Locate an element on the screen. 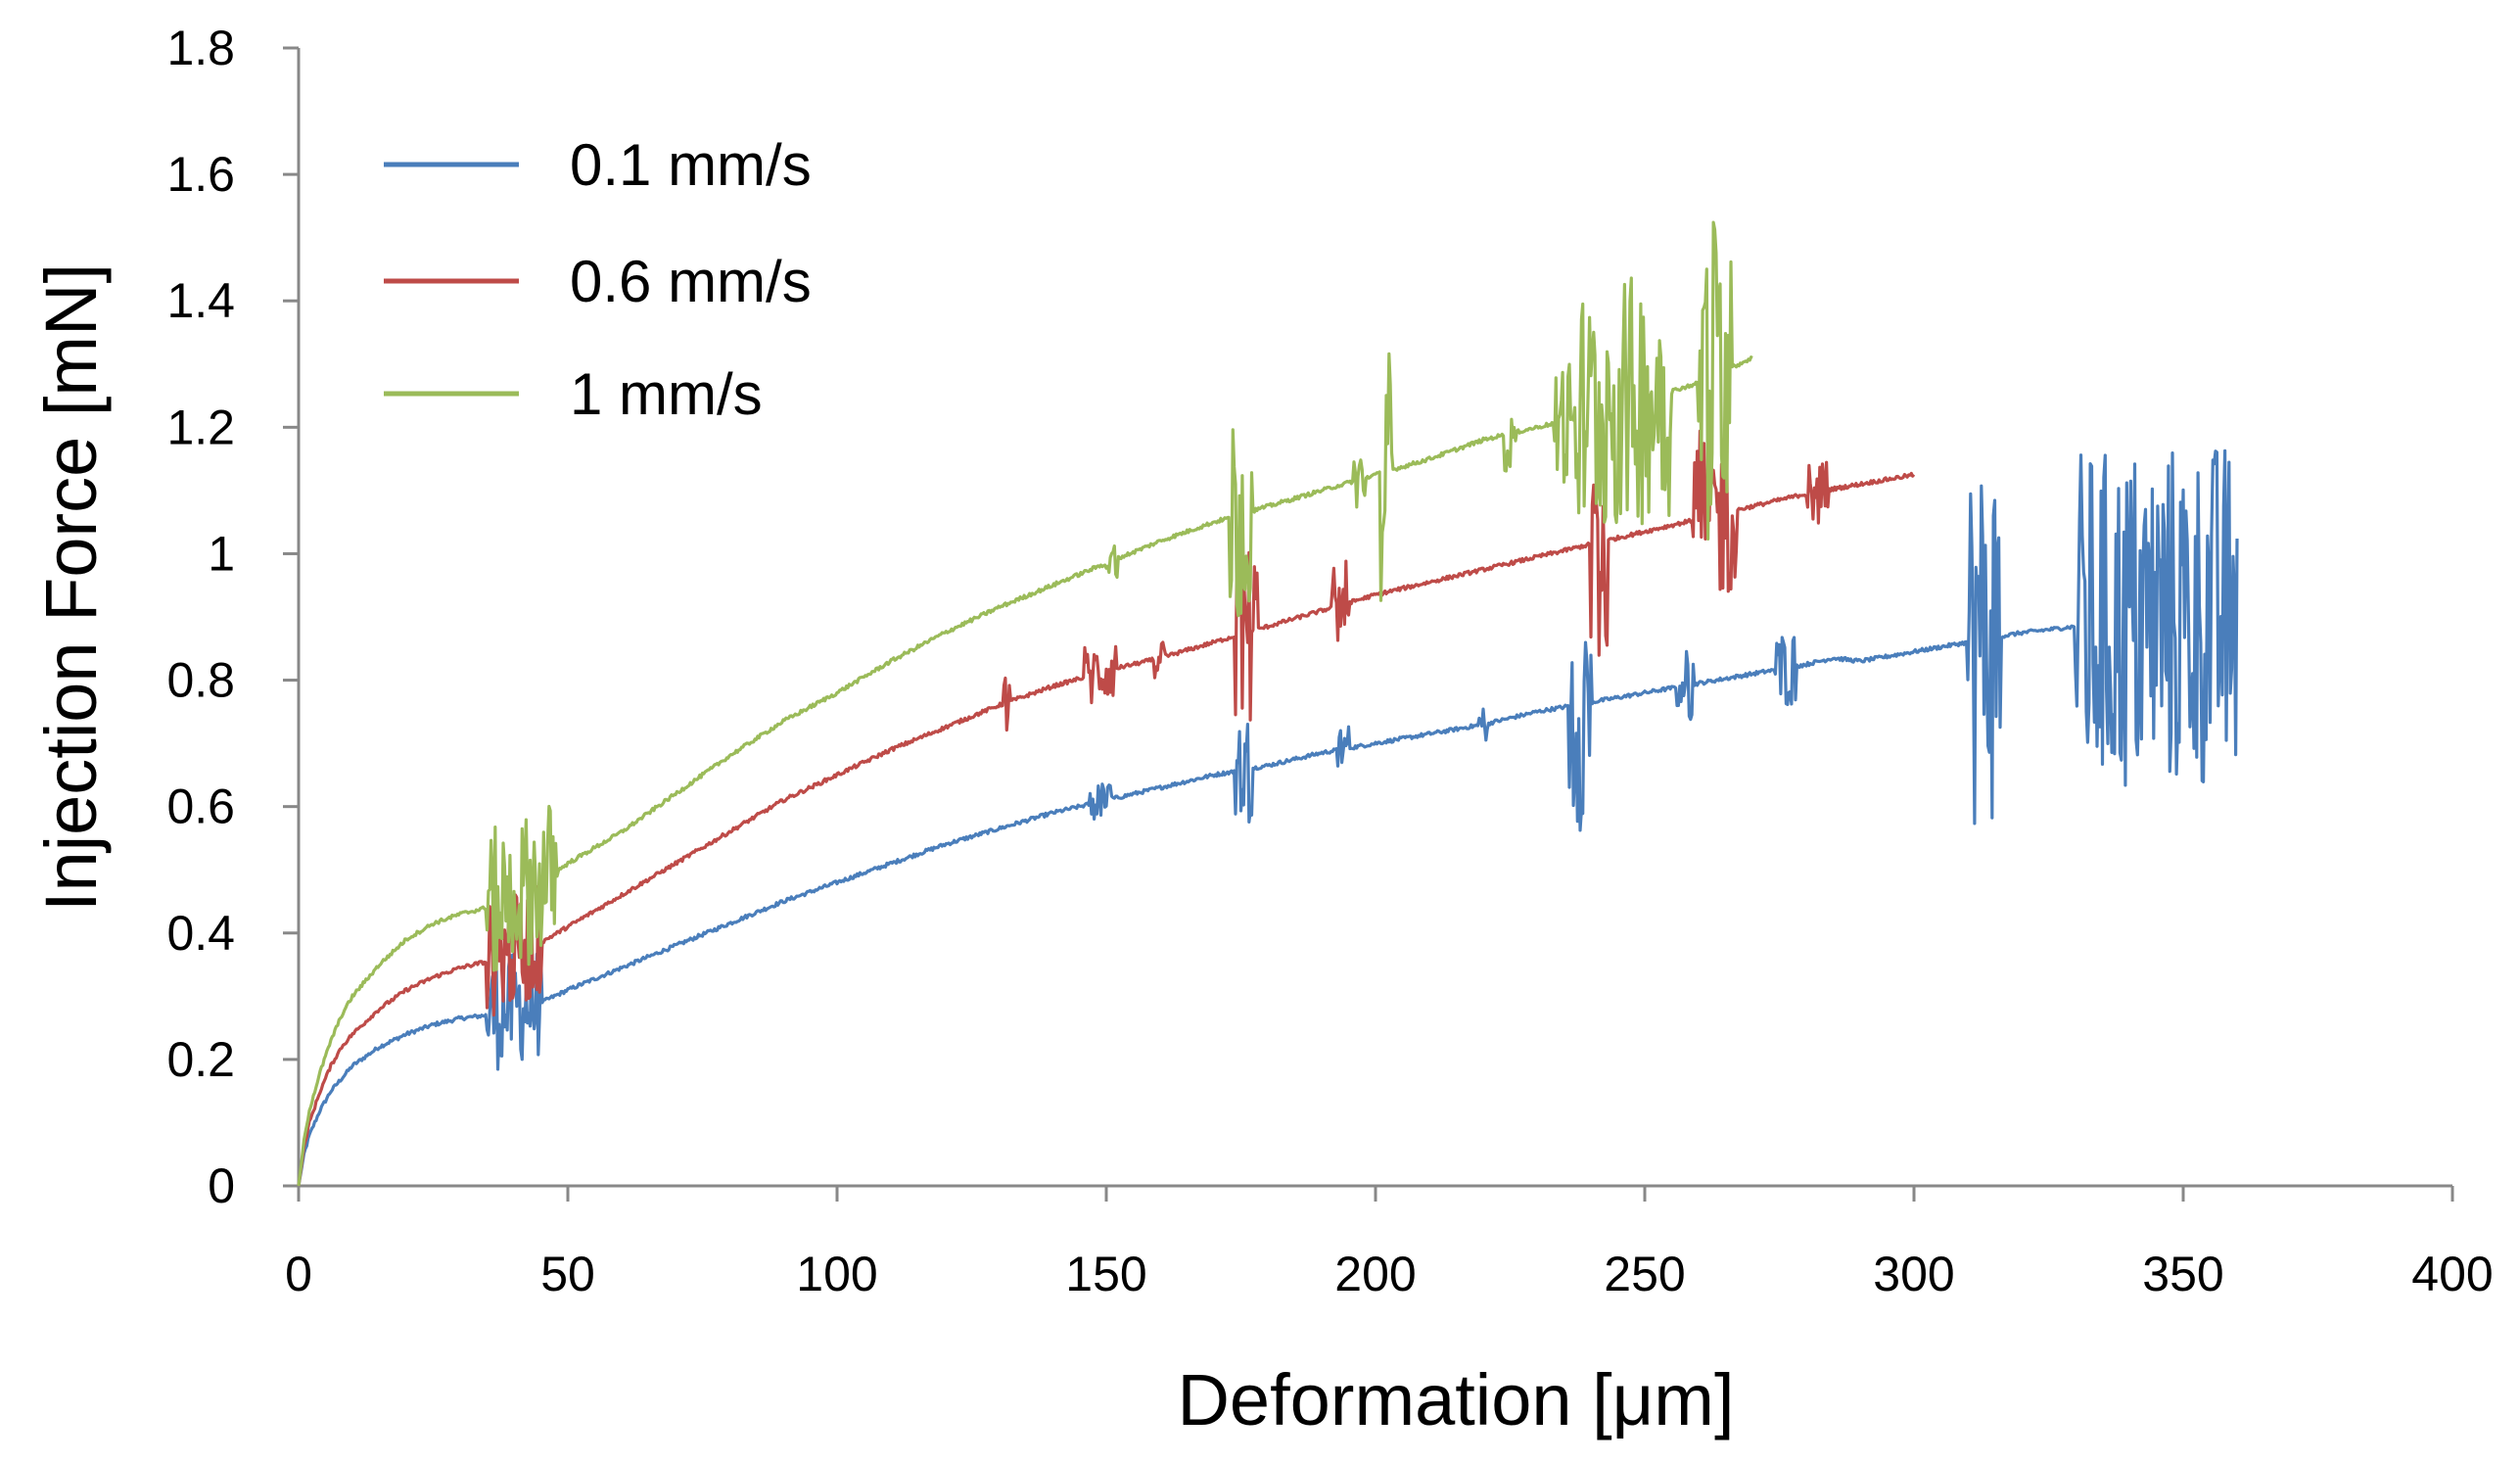 Image resolution: width=2520 pixels, height=1463 pixels. x-tick-label: 150 is located at coordinates (1105, 1274).